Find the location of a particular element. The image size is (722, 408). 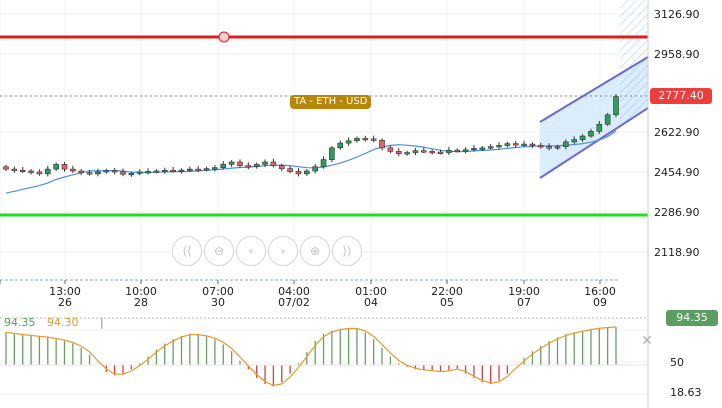

trend-channel-lower is located at coordinates (594, 143).